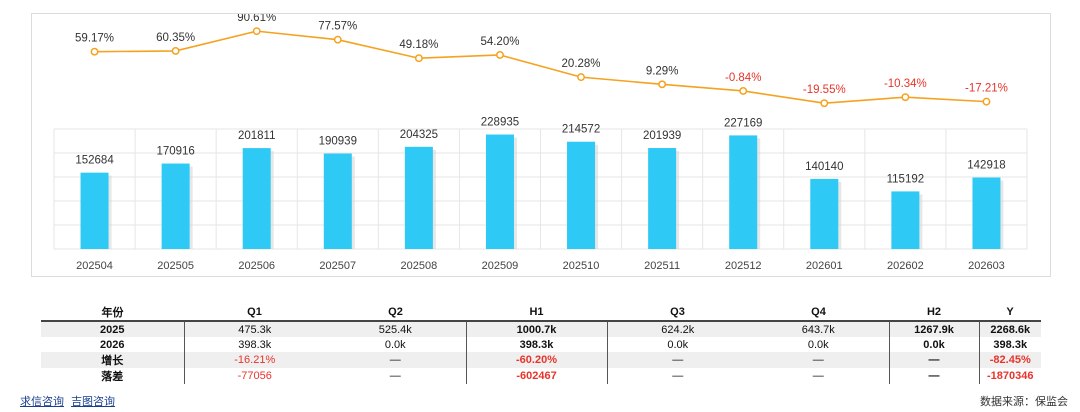 The height and width of the screenshot is (412, 1080). Describe the element at coordinates (986, 166) in the screenshot. I see `bar-value-label: 142918` at that location.